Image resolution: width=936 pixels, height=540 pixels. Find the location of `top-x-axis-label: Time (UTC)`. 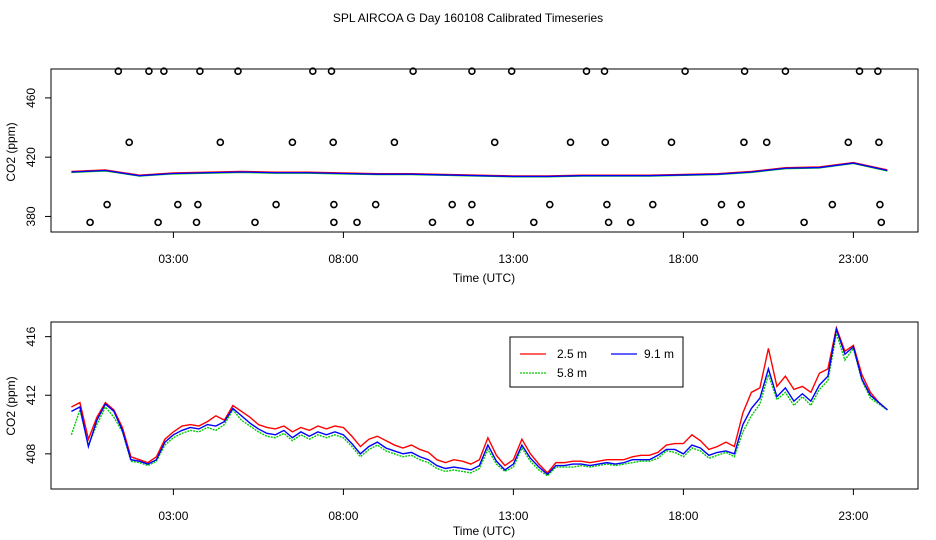

top-x-axis-label: Time (UTC) is located at coordinates (484, 278).